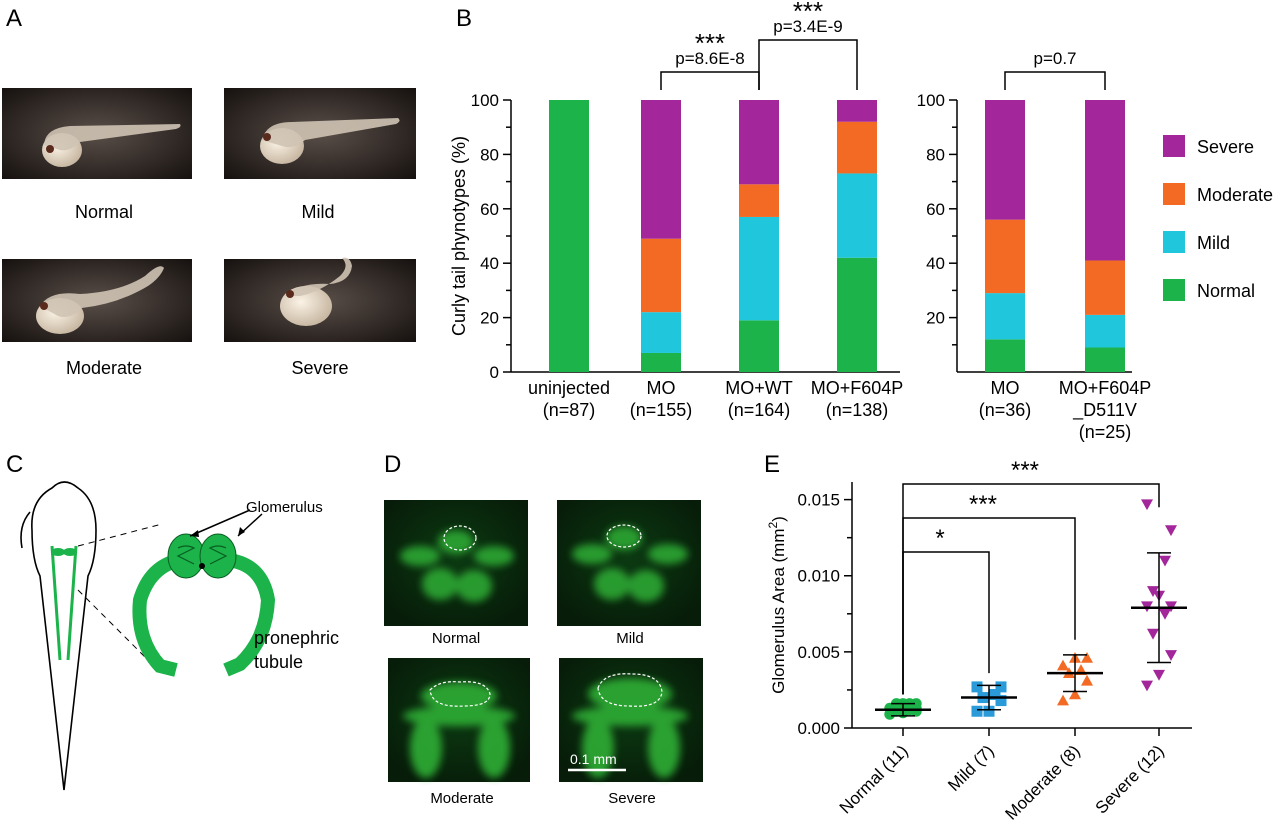  What do you see at coordinates (1054, 58) in the screenshot?
I see `p-value-label: p=0.7` at bounding box center [1054, 58].